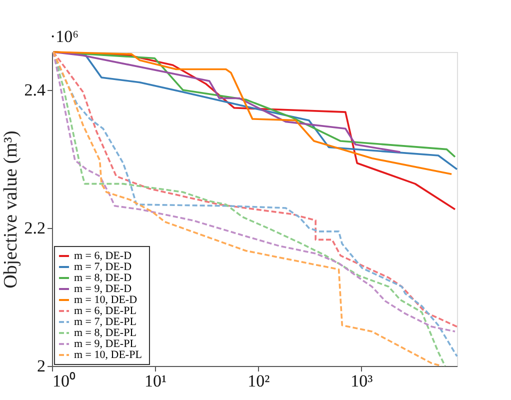 The width and height of the screenshot is (511, 400). I want to click on legend-label: m = 6, DE-PL, so click(105, 311).